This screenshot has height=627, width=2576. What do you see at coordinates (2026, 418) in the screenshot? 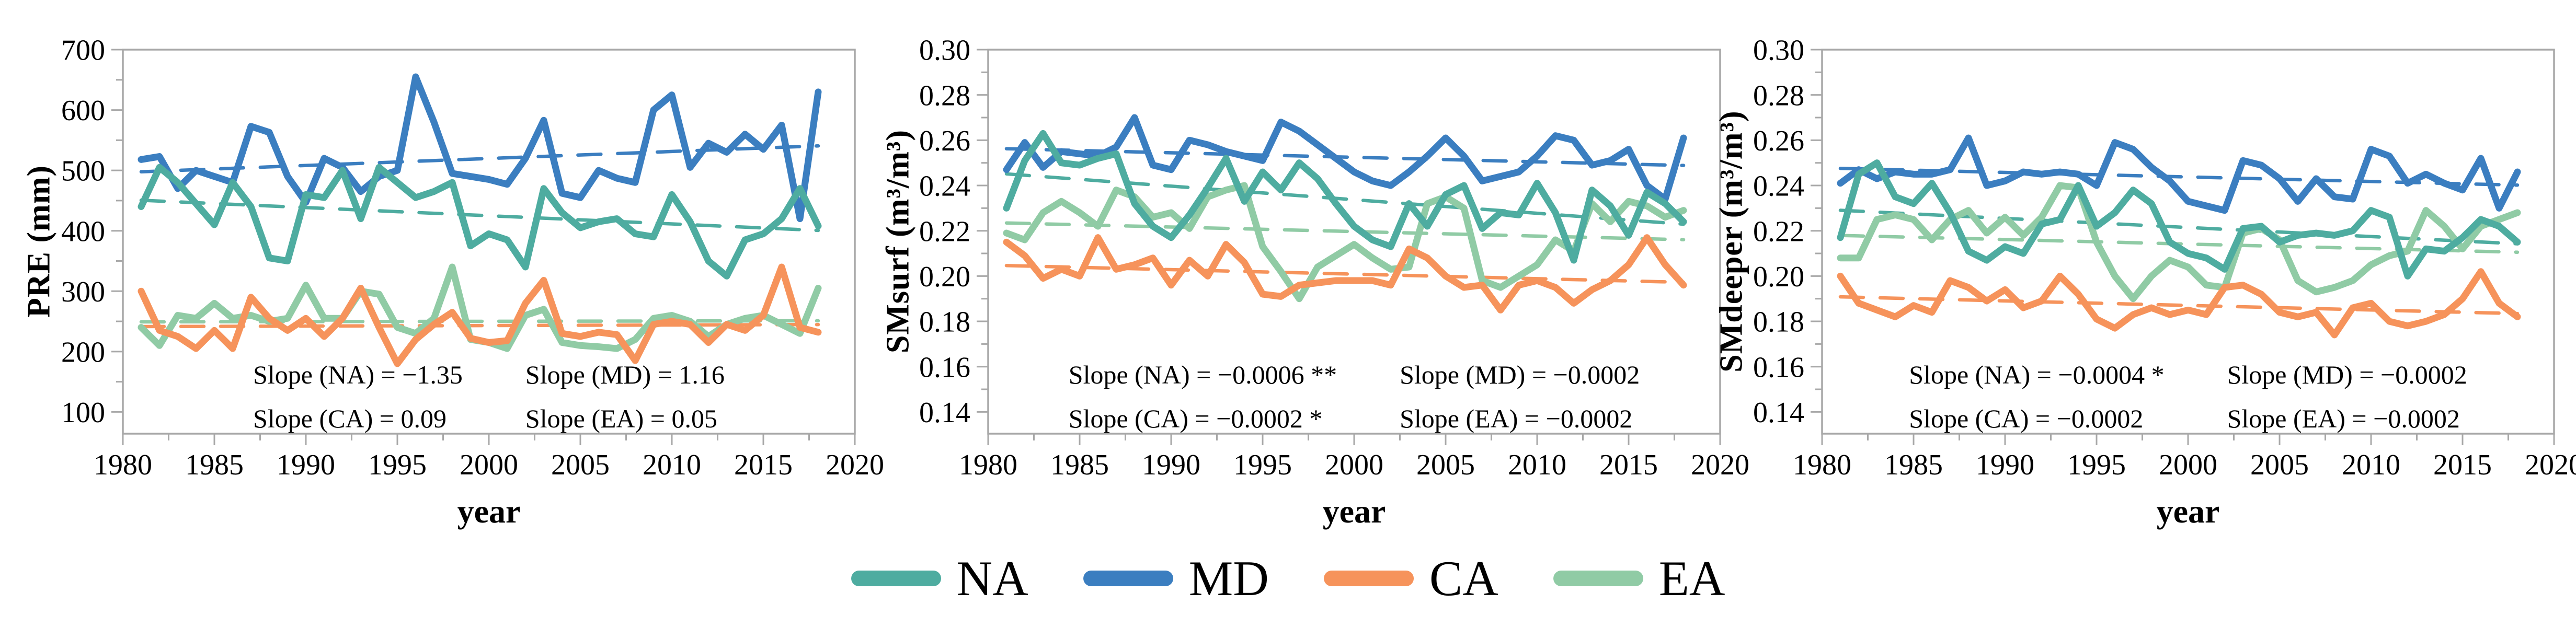
I see `slope-ca: Slope (CA) = −0.0002` at bounding box center [2026, 418].